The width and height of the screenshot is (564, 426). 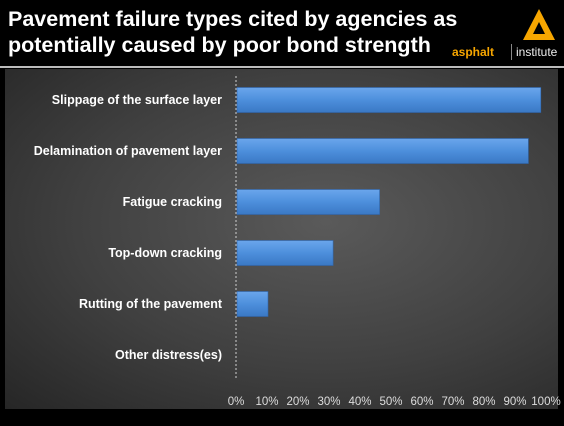 What do you see at coordinates (266, 402) in the screenshot?
I see `x-tick-label: 10%` at bounding box center [266, 402].